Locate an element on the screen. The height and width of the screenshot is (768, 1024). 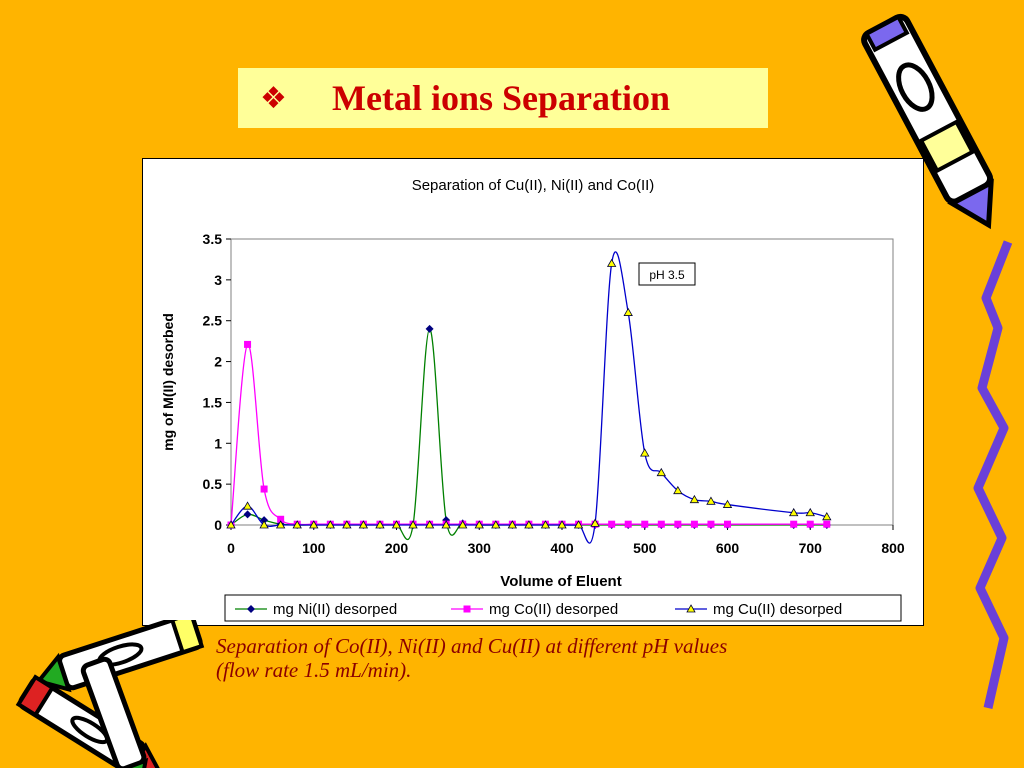
x-tick-label: 200 is located at coordinates (397, 548).